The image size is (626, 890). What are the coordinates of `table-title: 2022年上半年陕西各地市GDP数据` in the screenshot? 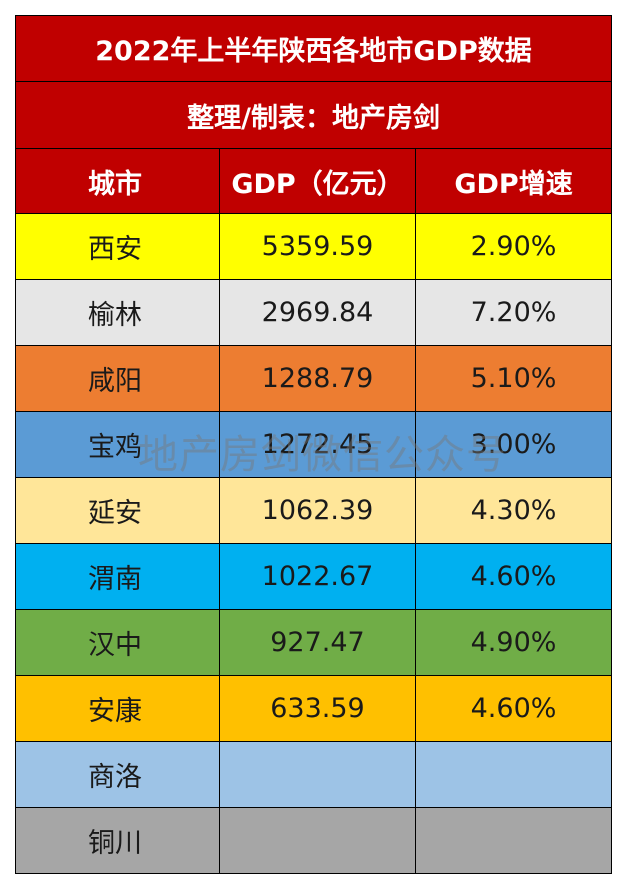 It's located at (313, 48).